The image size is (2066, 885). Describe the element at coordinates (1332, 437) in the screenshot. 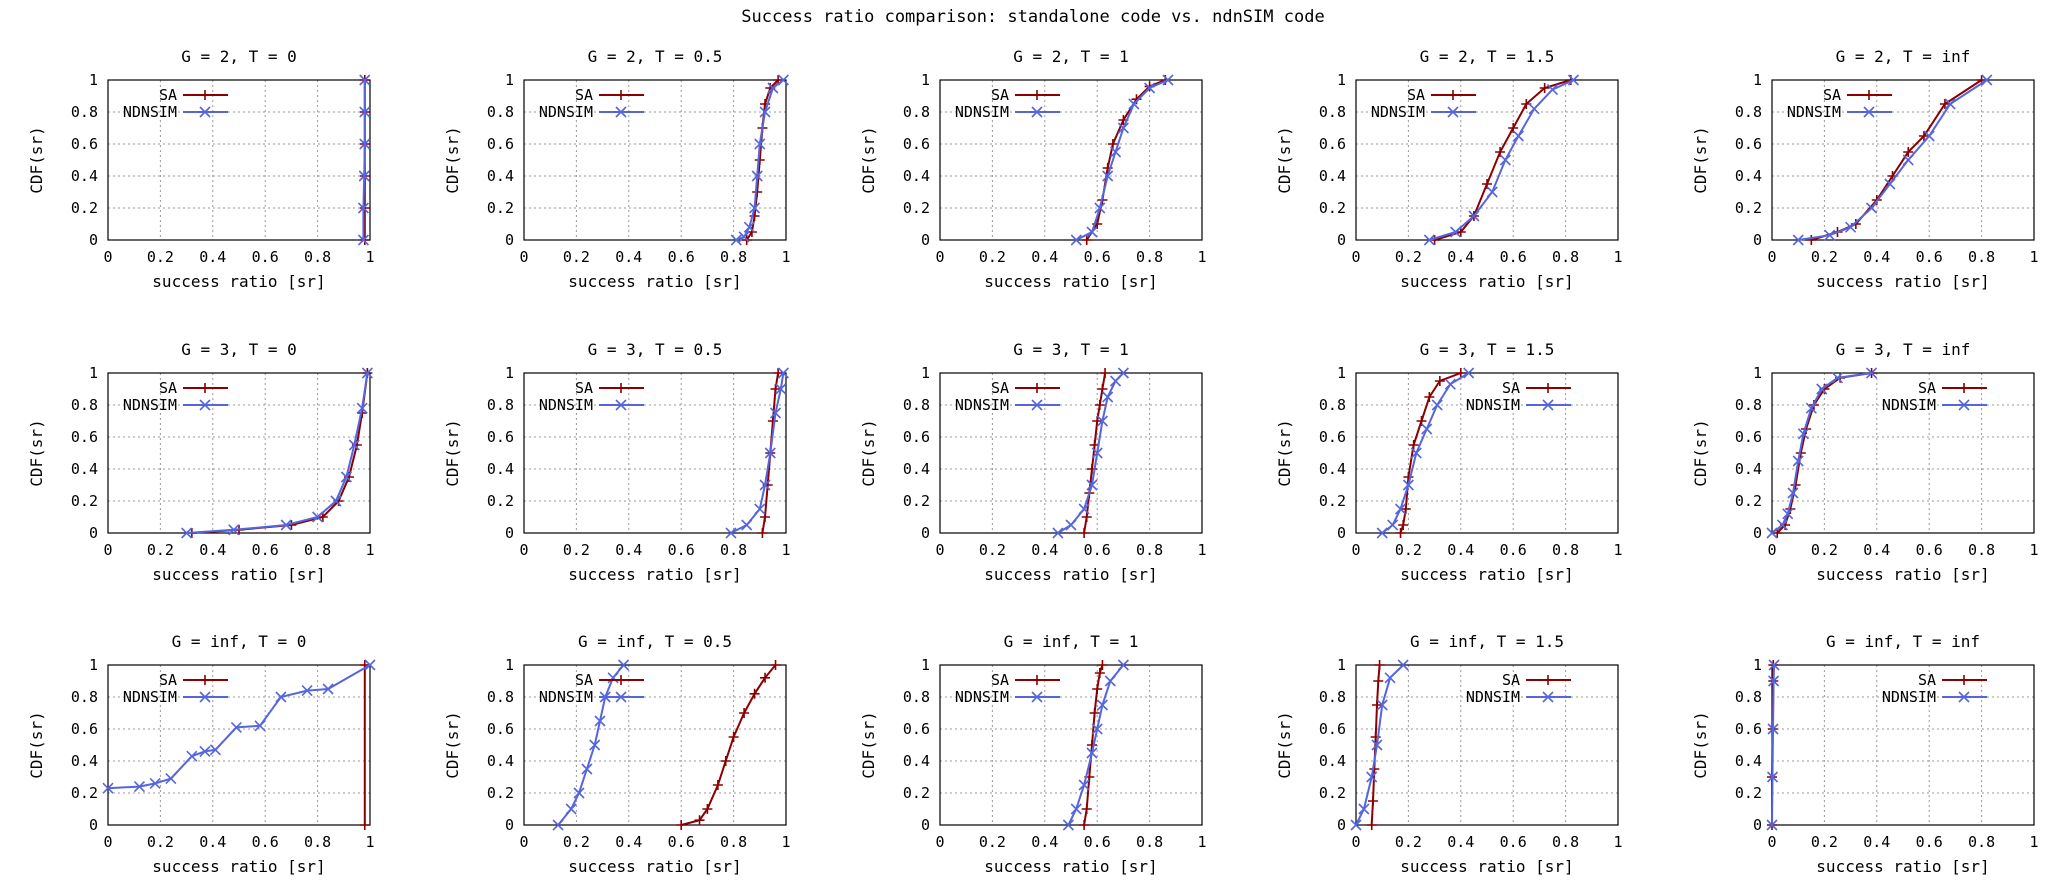

I see `y-tick-label: 0.6` at that location.